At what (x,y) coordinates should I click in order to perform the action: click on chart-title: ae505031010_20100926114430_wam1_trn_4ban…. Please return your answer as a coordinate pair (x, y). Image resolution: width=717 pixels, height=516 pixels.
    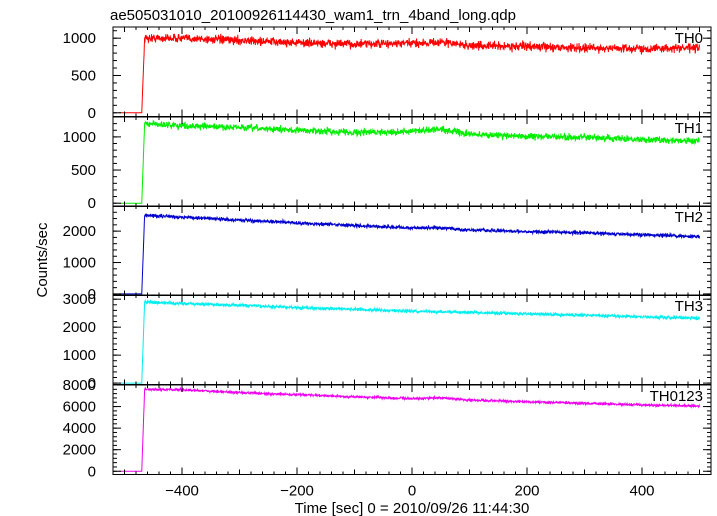
    Looking at the image, I should click on (313, 15).